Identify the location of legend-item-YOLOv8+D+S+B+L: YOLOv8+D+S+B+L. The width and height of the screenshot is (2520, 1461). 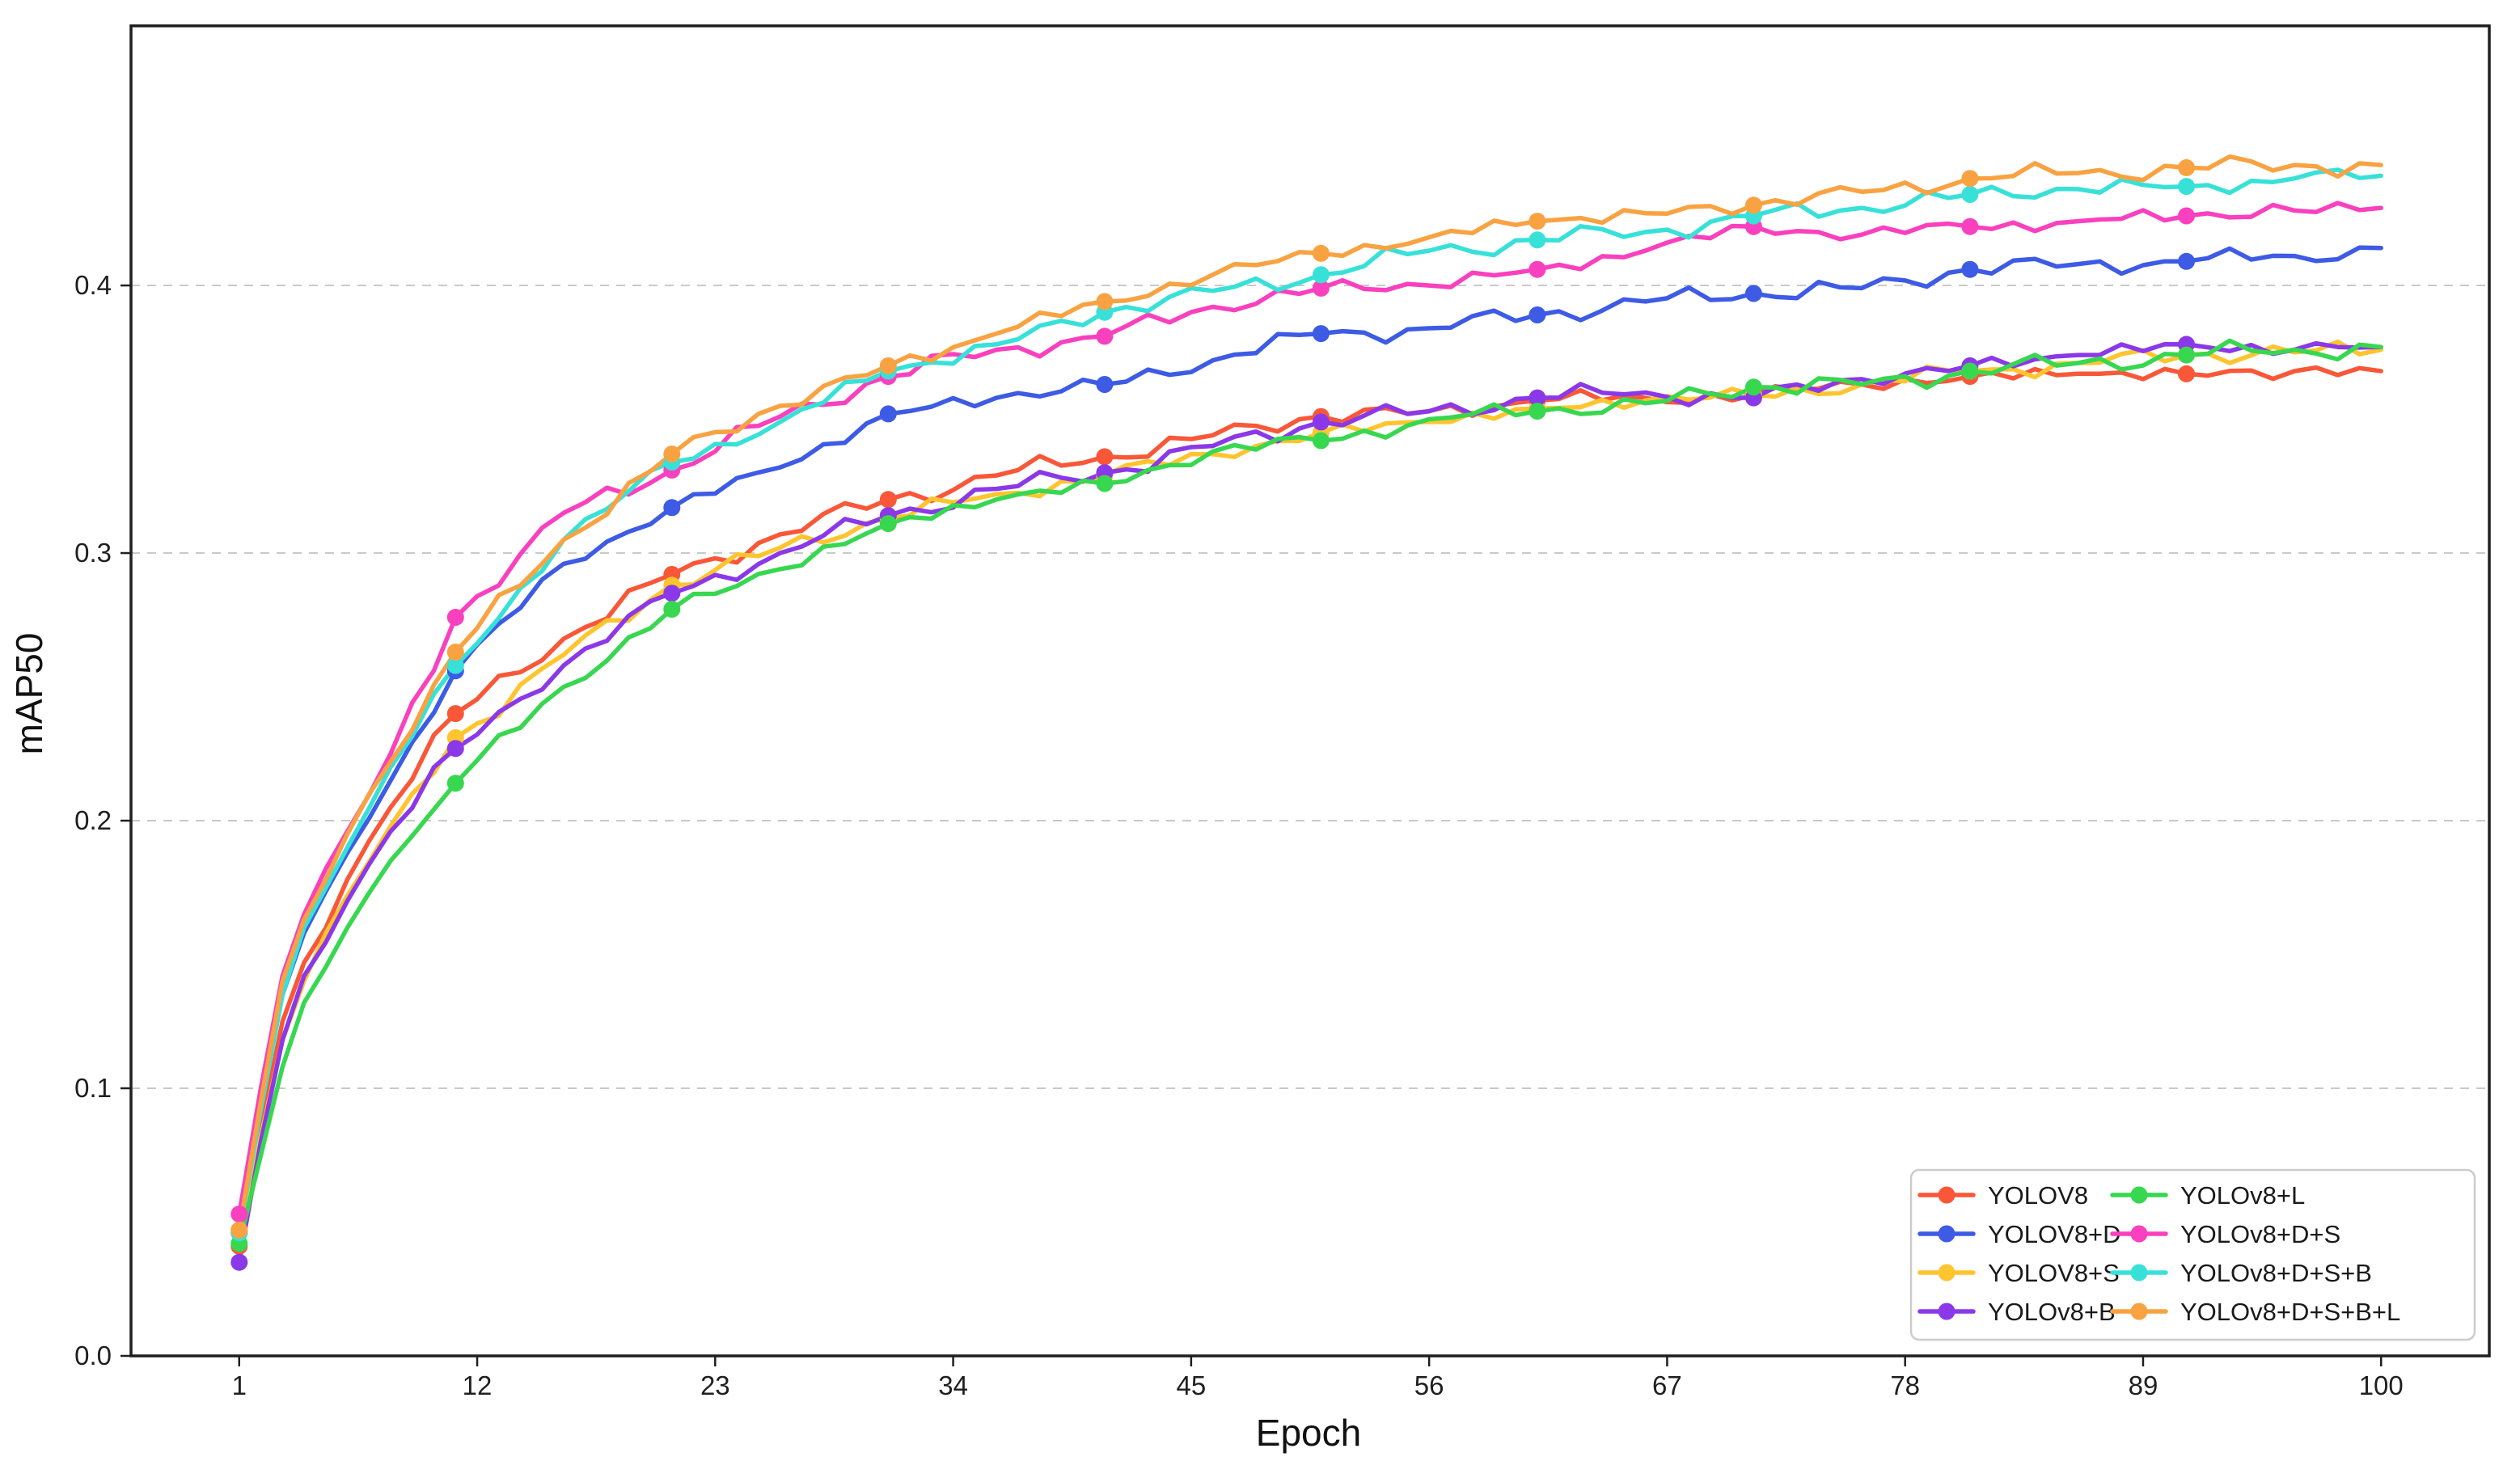
(2255, 1312).